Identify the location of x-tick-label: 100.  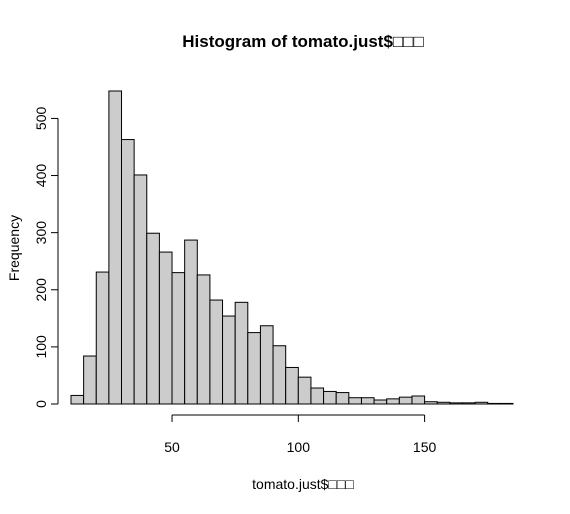
(299, 447).